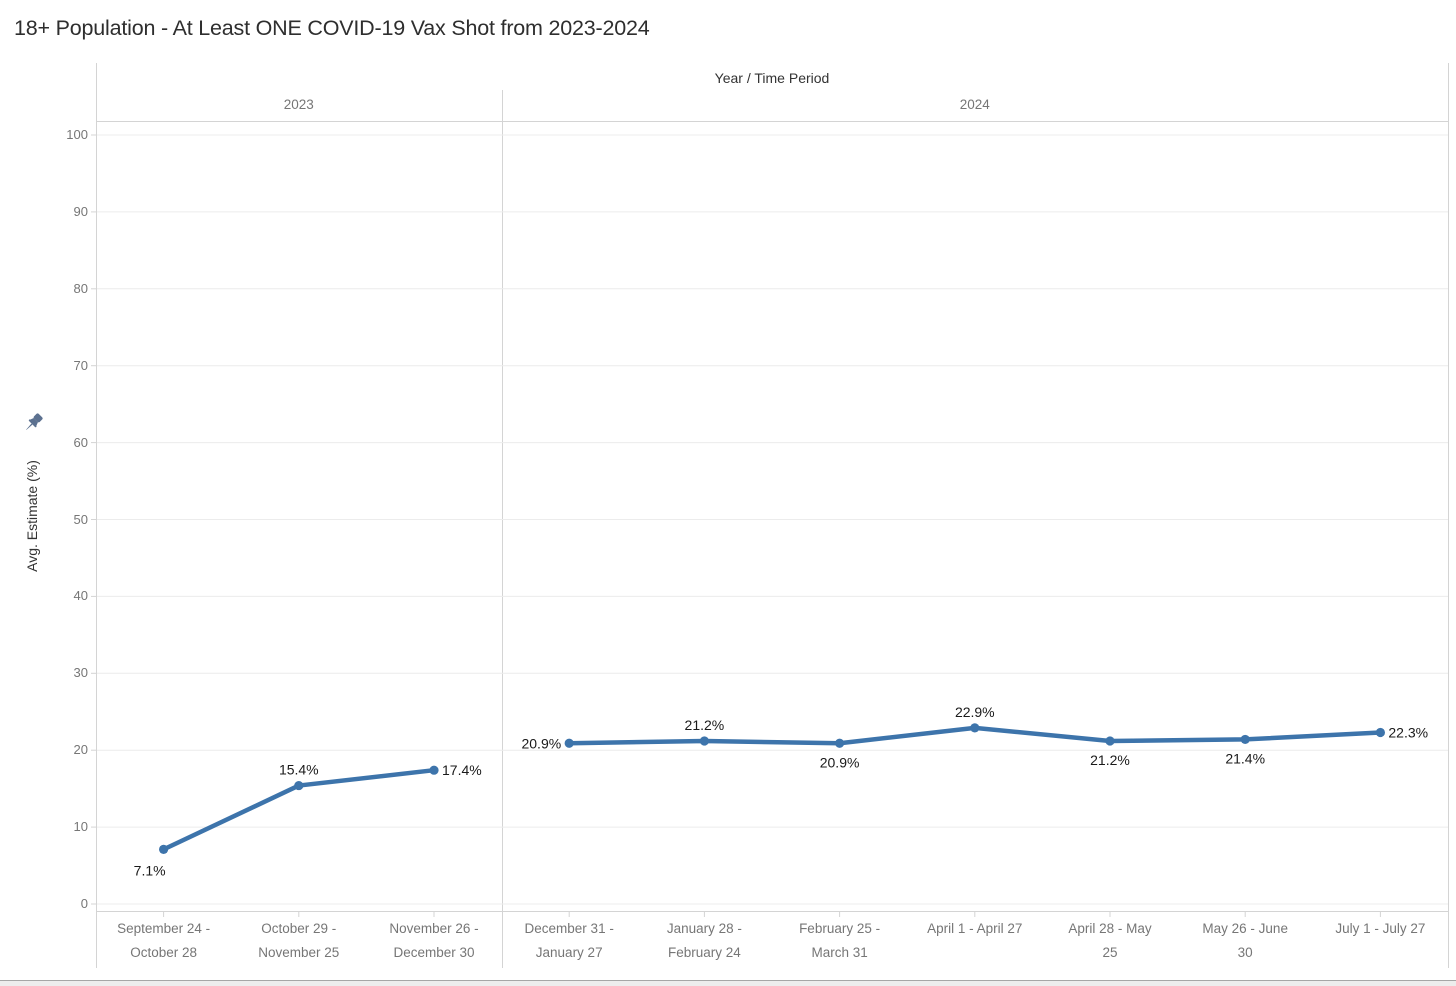  What do you see at coordinates (150, 870) in the screenshot?
I see `data-point-label: 7.1%` at bounding box center [150, 870].